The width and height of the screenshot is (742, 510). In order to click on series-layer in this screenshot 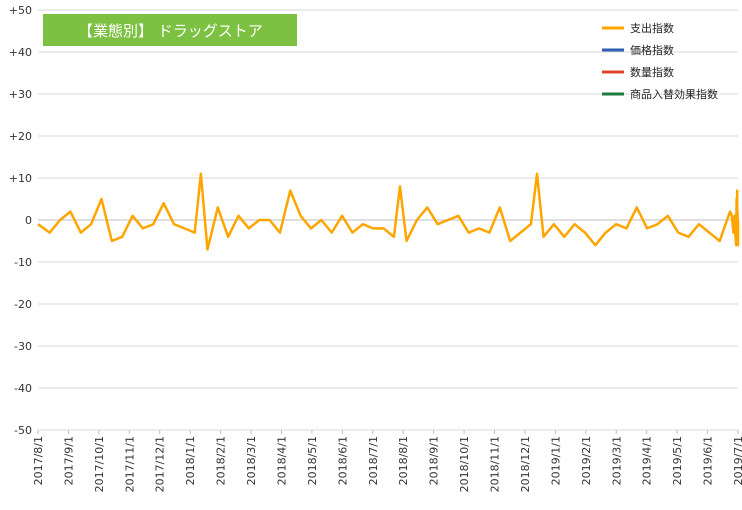, I will do `click(388, 211)`.